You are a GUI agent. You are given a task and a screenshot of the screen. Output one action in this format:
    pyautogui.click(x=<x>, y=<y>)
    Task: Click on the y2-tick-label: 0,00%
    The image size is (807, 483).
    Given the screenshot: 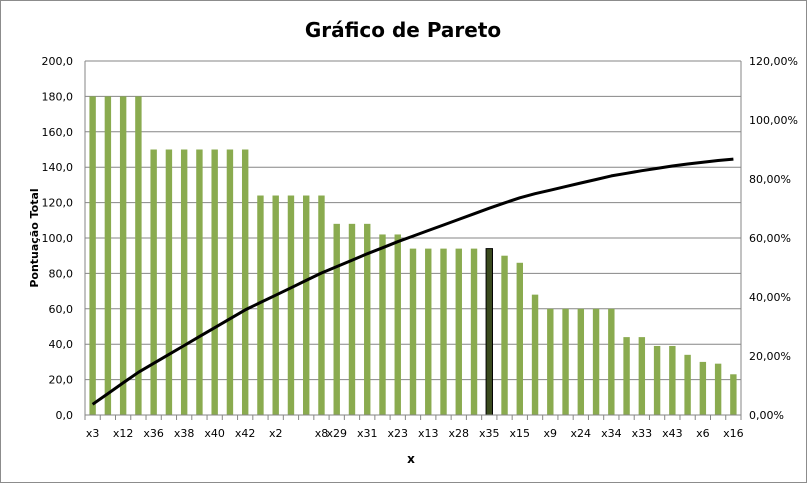 What is the action you would take?
    pyautogui.click(x=766, y=415)
    